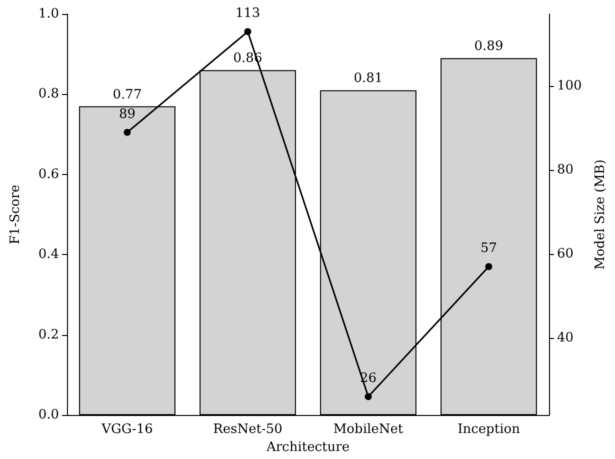  I want to click on y2-tick-label: 60, so click(565, 254).